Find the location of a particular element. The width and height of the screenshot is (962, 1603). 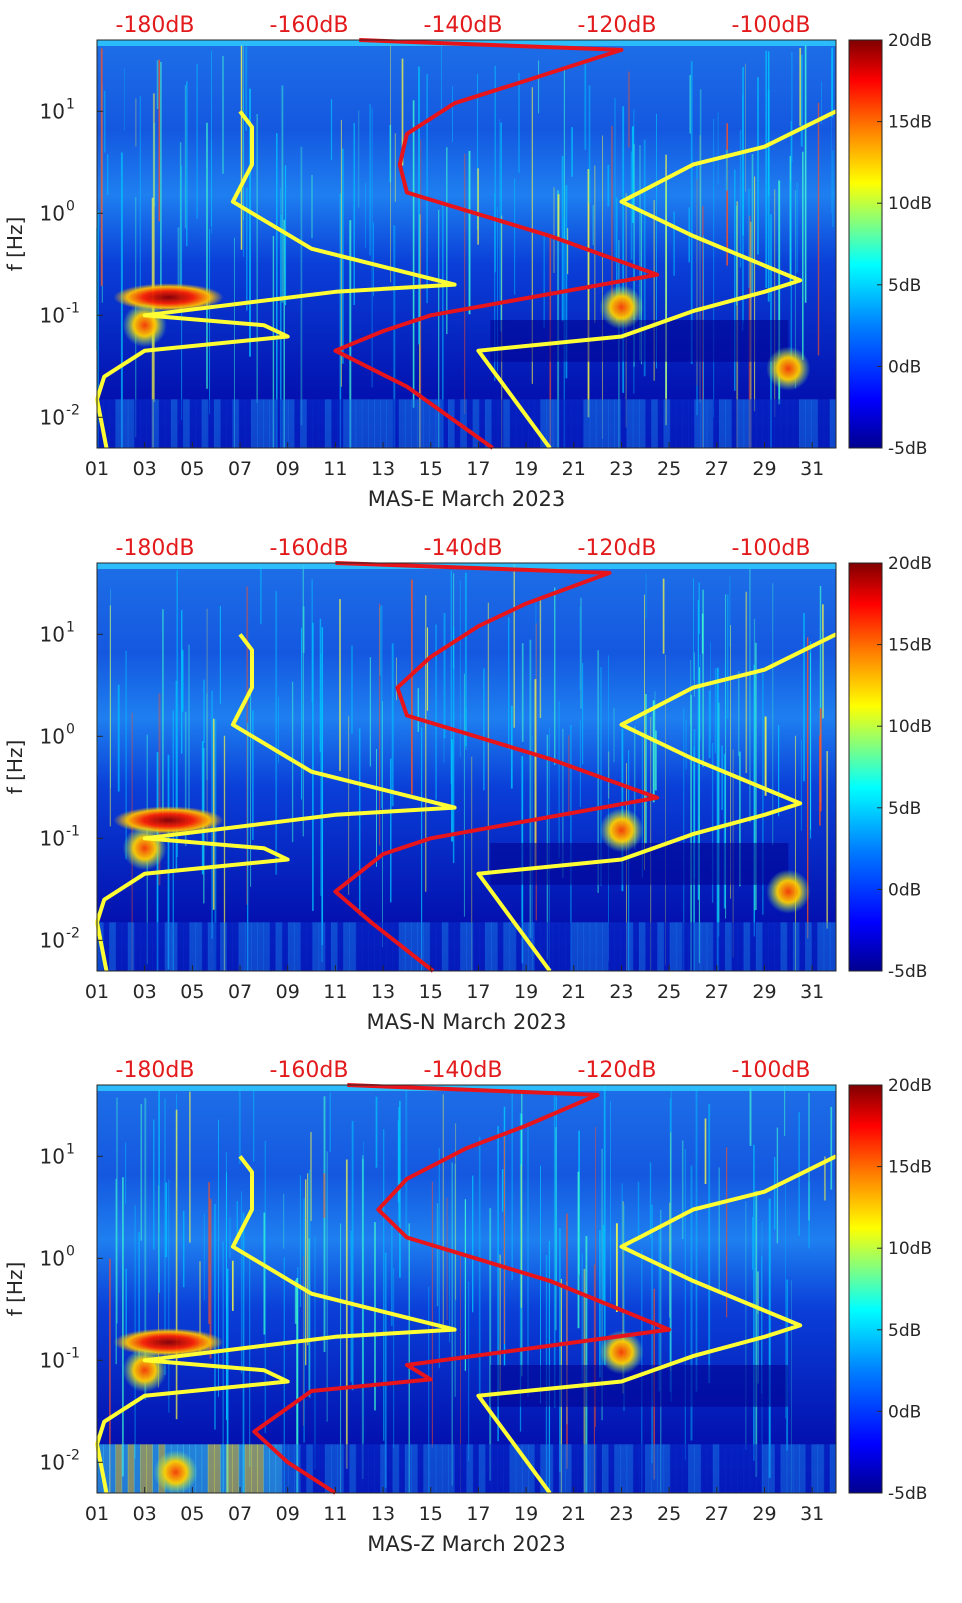

colorbar-label: 0dB is located at coordinates (904, 1412).